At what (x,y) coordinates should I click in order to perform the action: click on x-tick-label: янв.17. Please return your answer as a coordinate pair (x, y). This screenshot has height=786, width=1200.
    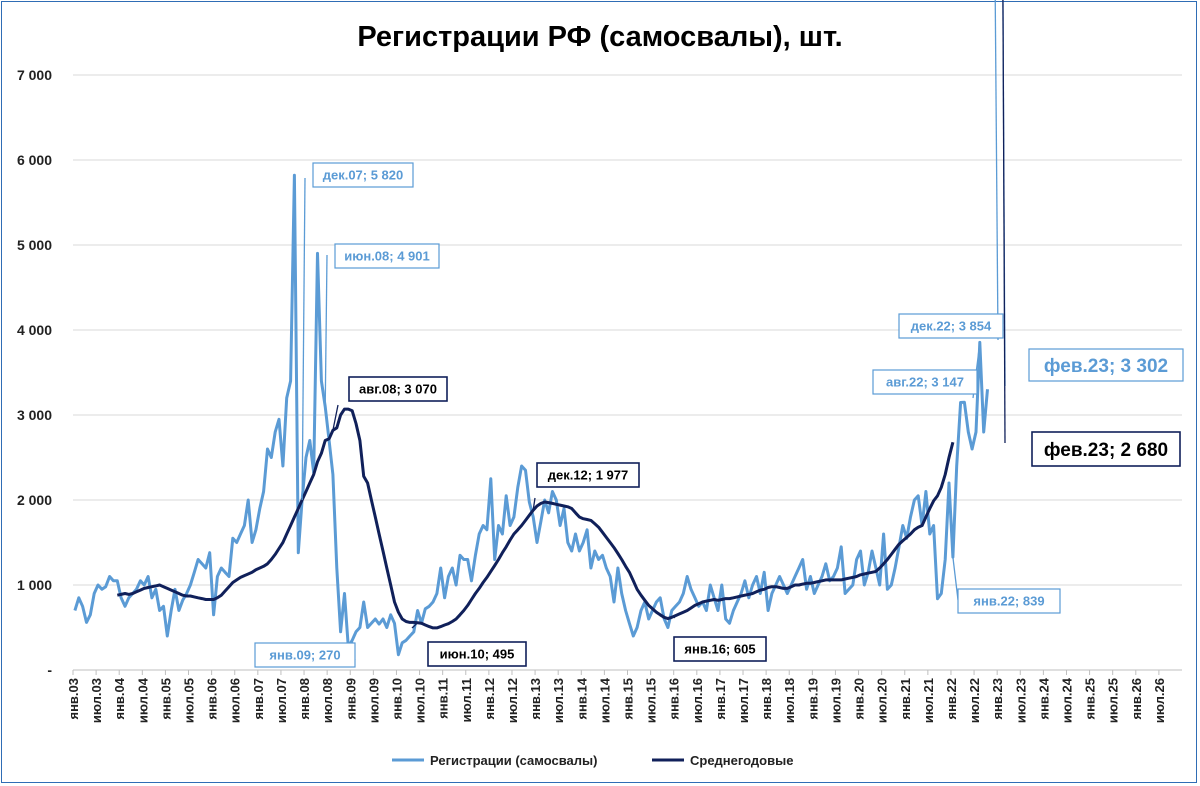
    Looking at the image, I should click on (720, 699).